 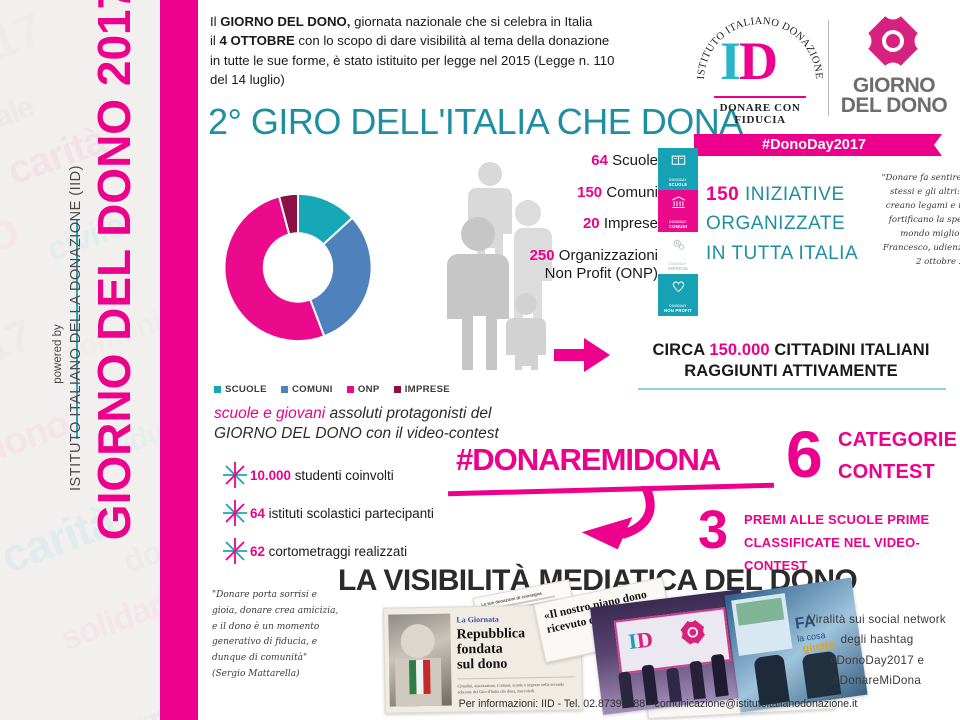 What do you see at coordinates (672, 652) in the screenshot?
I see `clipping-tv-stage: ID` at bounding box center [672, 652].